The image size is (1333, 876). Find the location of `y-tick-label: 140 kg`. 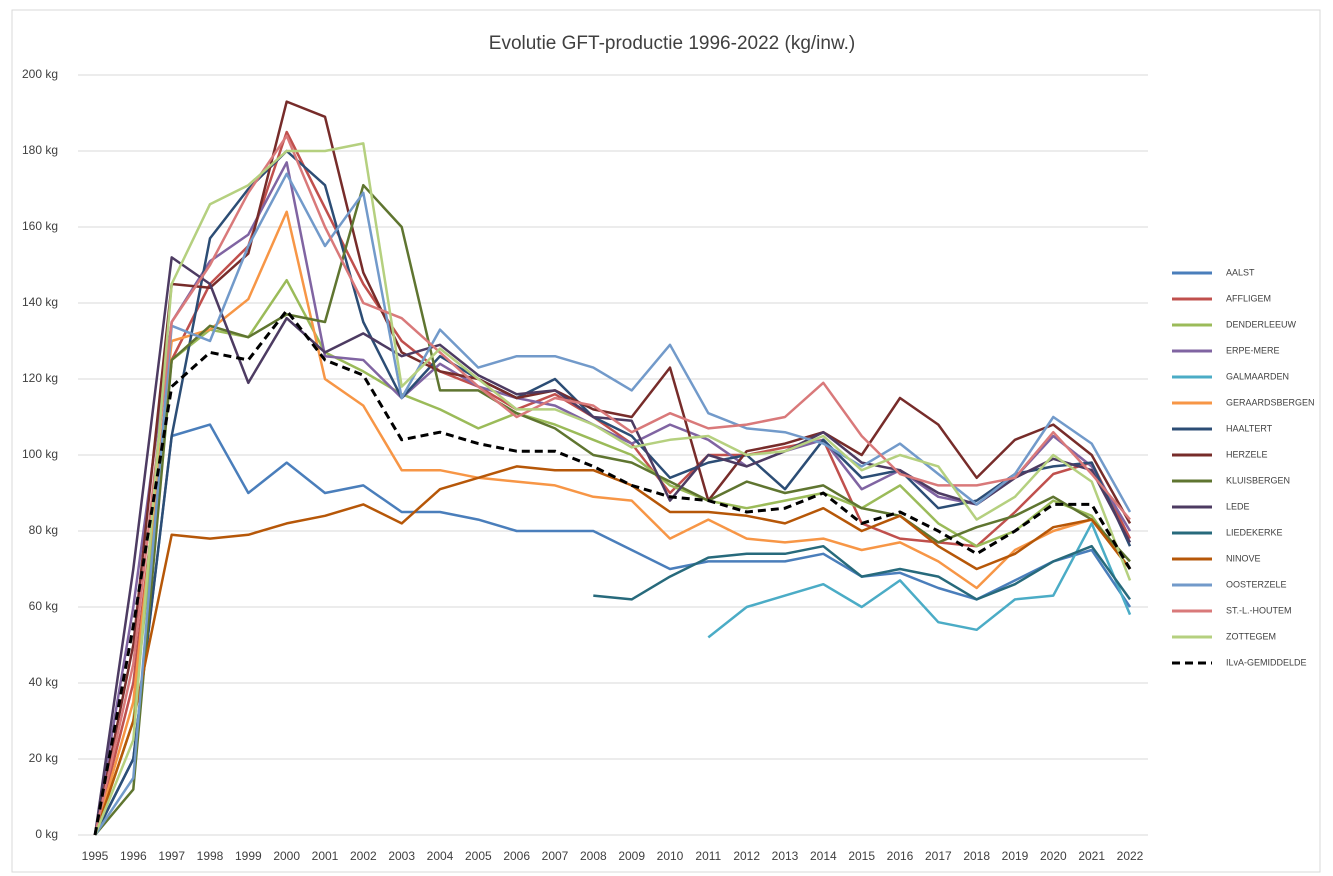

y-tick-label: 140 kg is located at coordinates (40, 302).